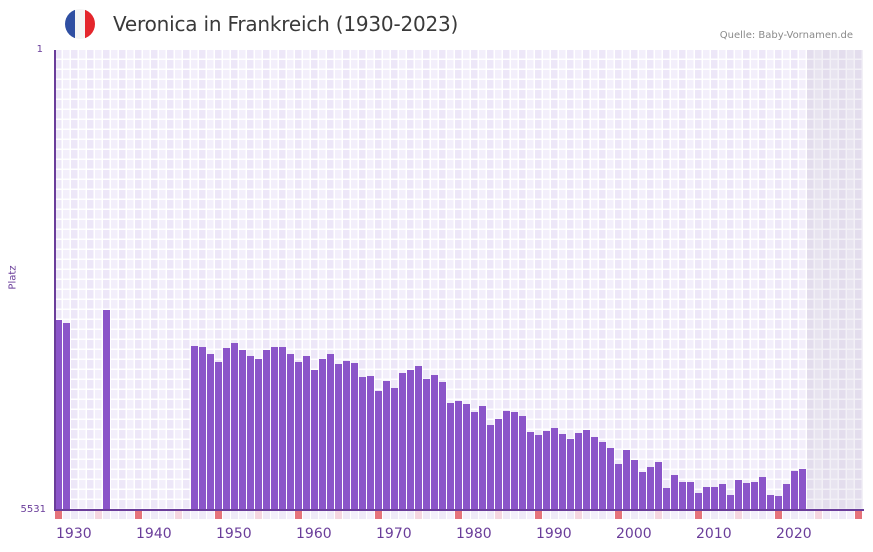 The height and width of the screenshot is (552, 873). I want to click on bar-1984, so click(490, 467).